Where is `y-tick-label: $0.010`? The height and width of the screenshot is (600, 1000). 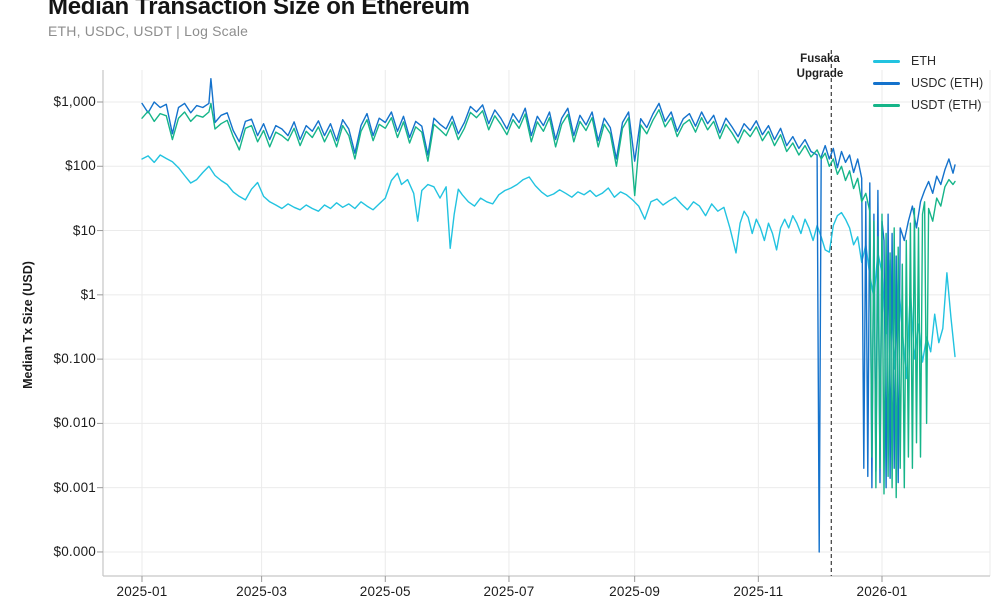
y-tick-label: $0.010 is located at coordinates (74, 423).